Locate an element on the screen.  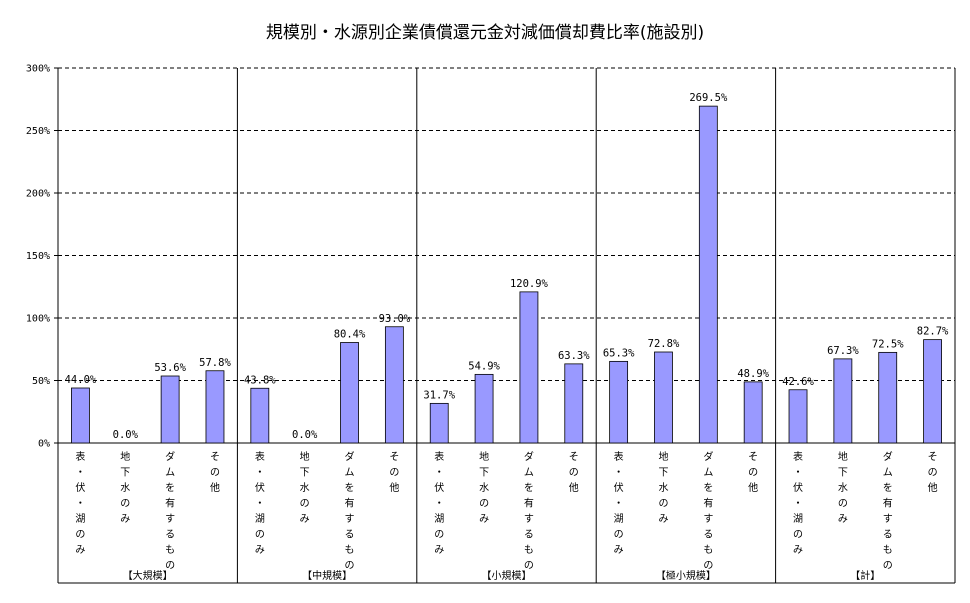
y-tick-label: 100% is located at coordinates (38, 319).